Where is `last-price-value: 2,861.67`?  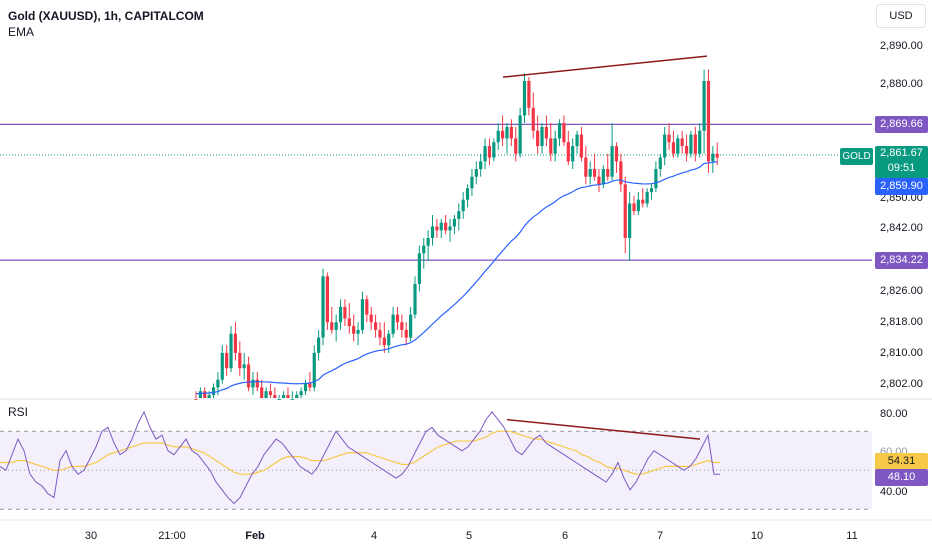 last-price-value: 2,861.67 is located at coordinates (901, 153).